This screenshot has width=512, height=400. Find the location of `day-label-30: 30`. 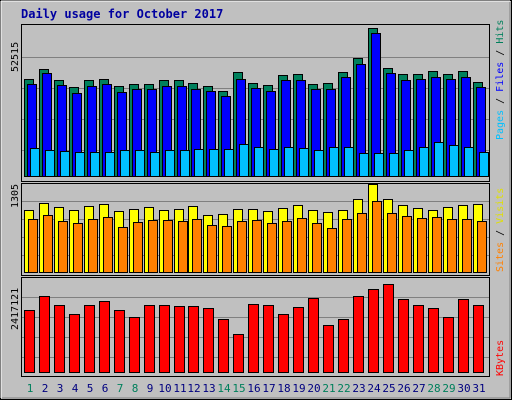

day-label-30: 30 is located at coordinates (463, 388).